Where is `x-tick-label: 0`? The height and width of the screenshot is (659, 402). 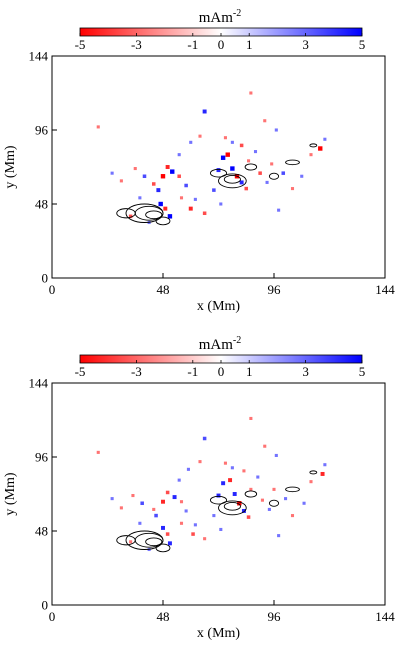 x-tick-label: 0 is located at coordinates (52, 289).